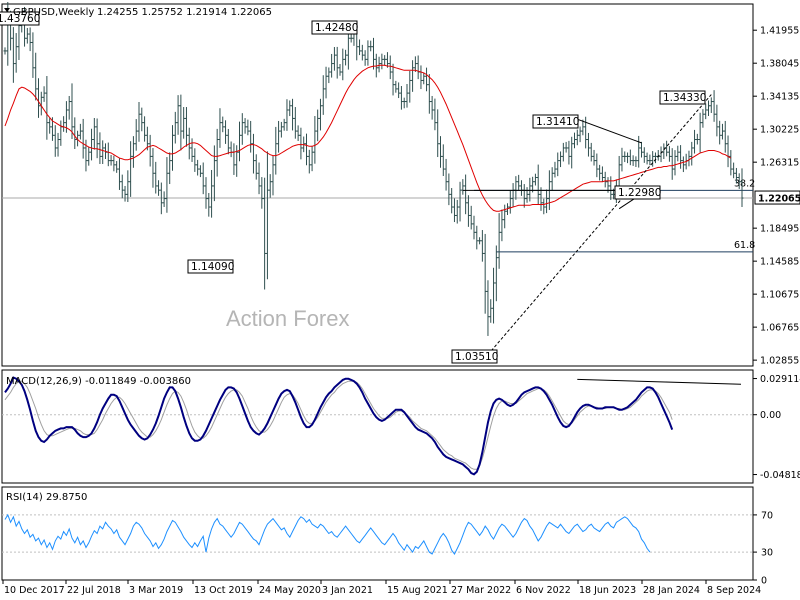  I want to click on annotation-label: 1.42480, so click(336, 28).